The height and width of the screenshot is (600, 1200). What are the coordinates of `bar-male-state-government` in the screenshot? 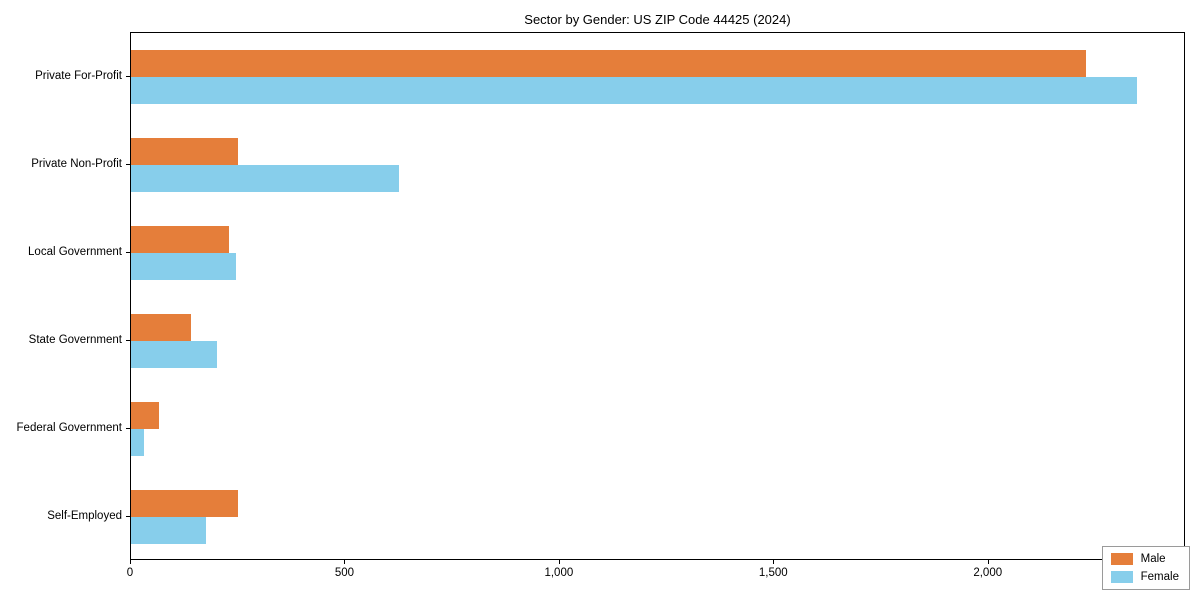 It's located at (161, 327).